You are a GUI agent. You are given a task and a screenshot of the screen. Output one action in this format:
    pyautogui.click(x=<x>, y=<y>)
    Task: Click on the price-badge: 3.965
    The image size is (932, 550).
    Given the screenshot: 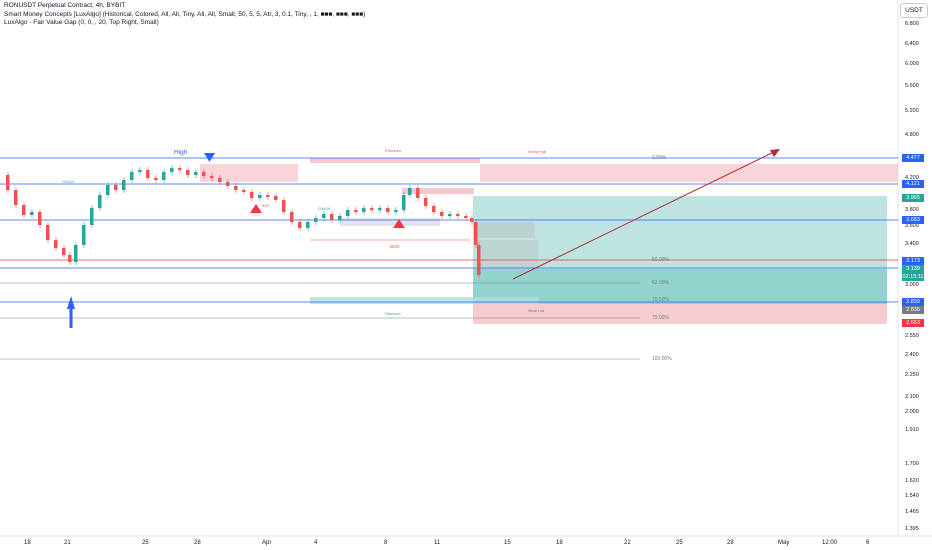 What is the action you would take?
    pyautogui.click(x=913, y=198)
    